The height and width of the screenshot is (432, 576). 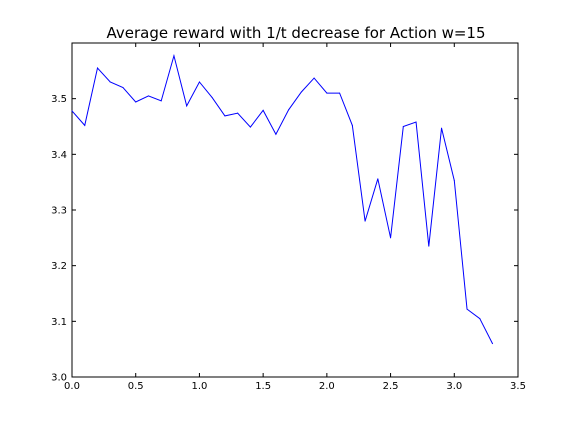 I want to click on x-tick-label: 3.0, so click(x=454, y=386).